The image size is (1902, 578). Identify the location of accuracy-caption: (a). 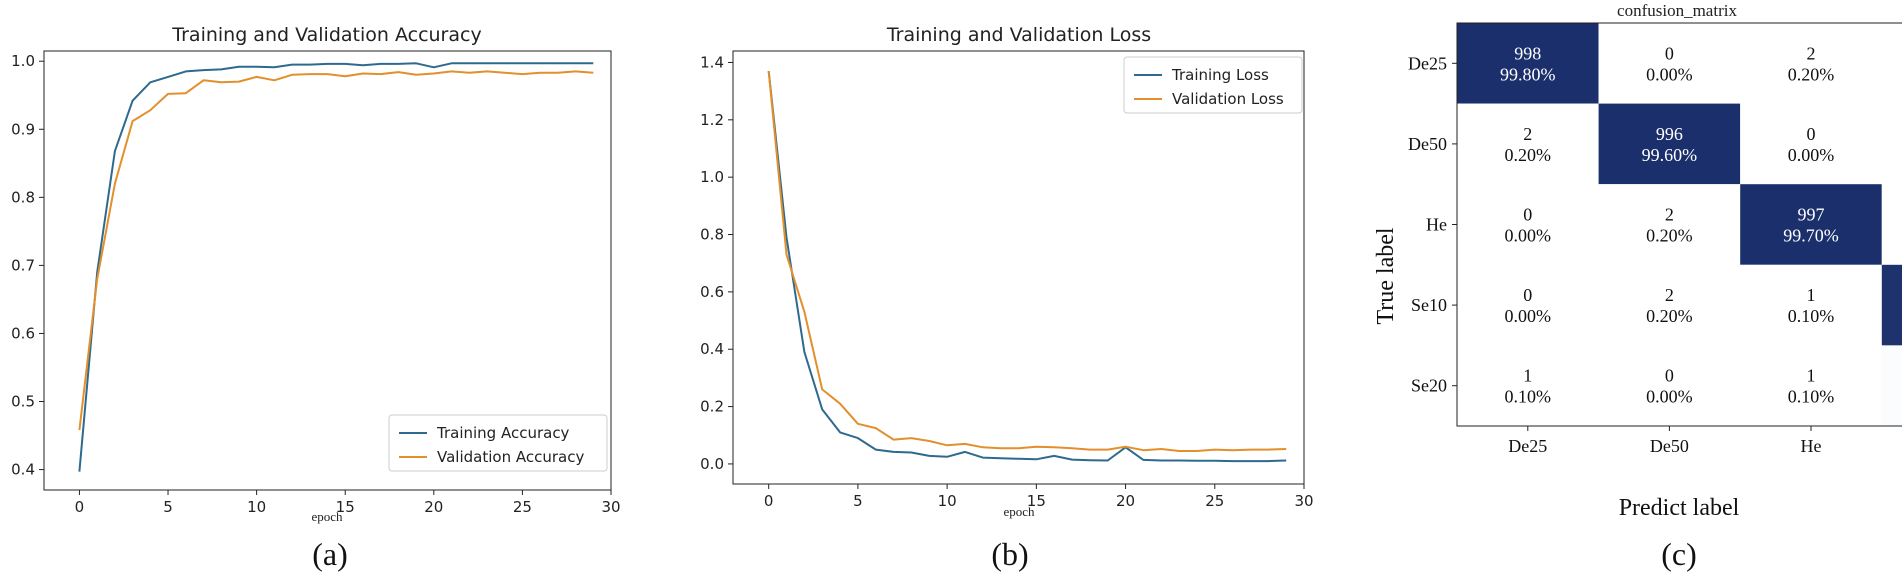
(330, 554).